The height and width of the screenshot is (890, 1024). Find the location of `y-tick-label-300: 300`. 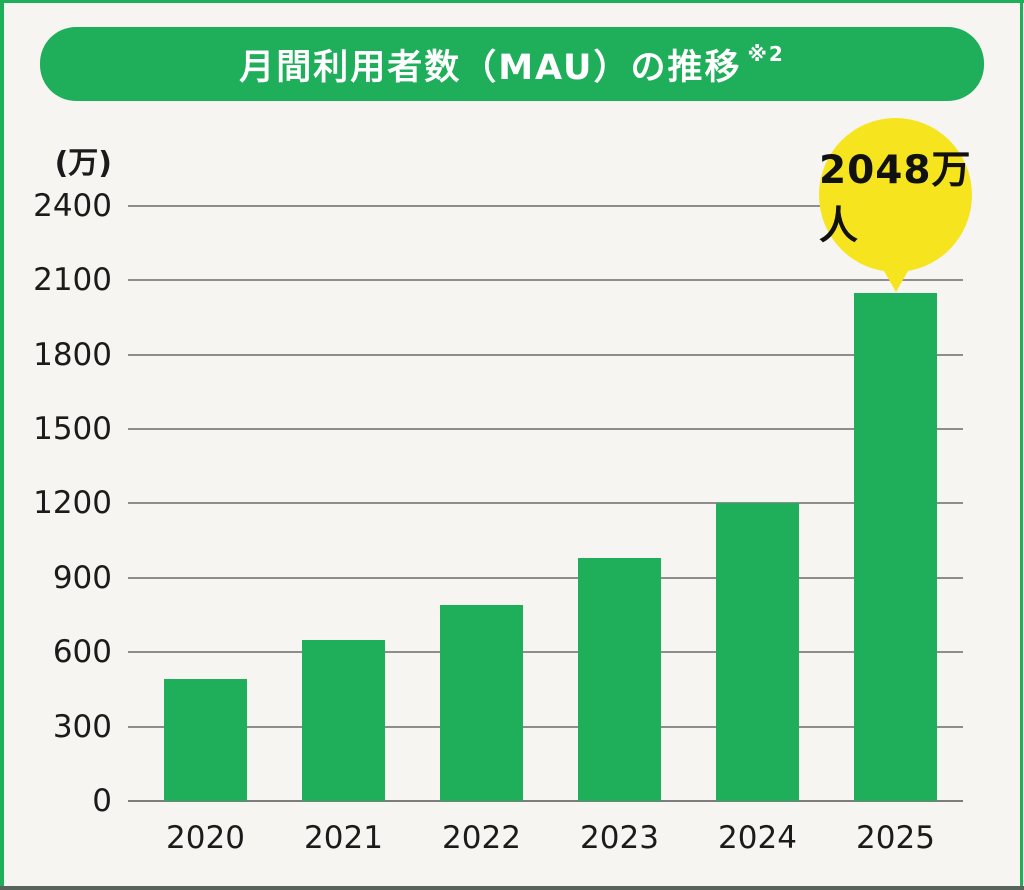

y-tick-label-300: 300 is located at coordinates (82, 726).